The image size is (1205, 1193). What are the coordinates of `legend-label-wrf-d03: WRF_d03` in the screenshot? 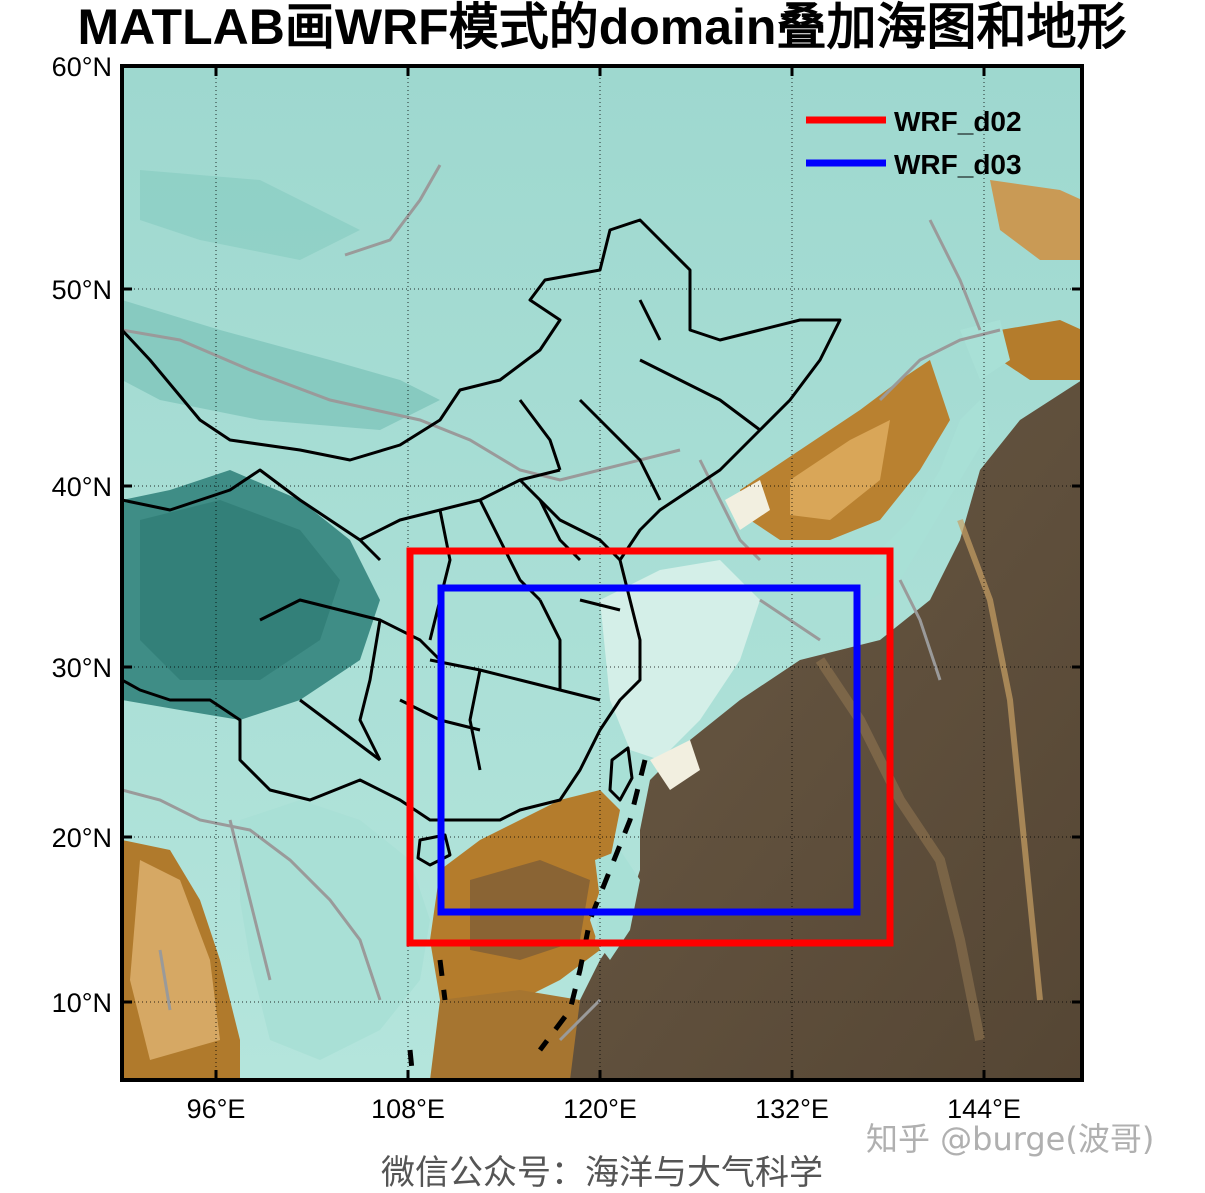 It's located at (958, 164).